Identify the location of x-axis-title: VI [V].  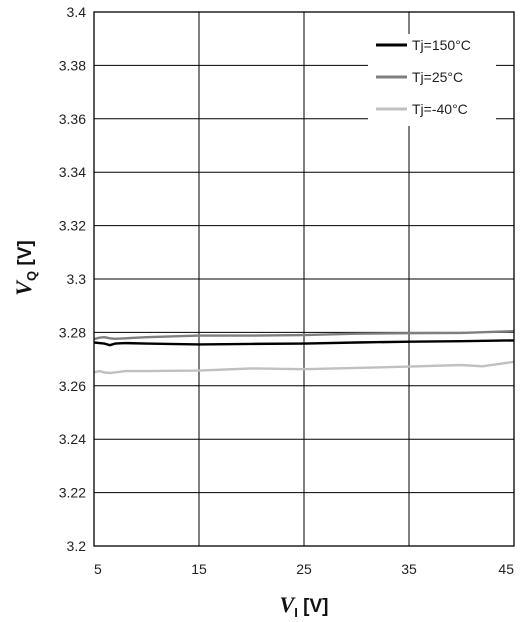
(304, 606).